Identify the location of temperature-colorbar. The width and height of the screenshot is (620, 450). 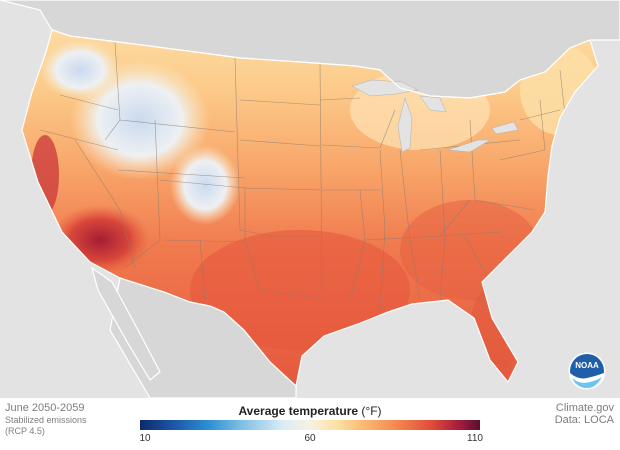
(310, 425).